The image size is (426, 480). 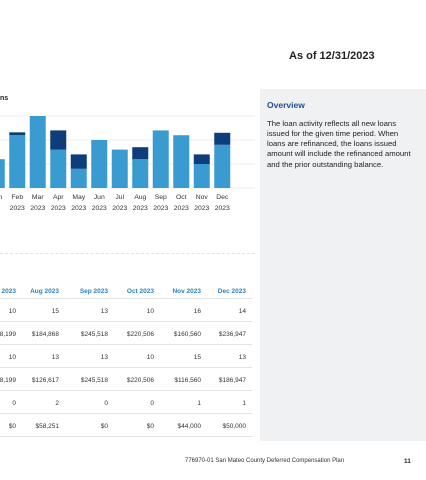 What do you see at coordinates (222, 197) in the screenshot?
I see `x-tick-month: Dec` at bounding box center [222, 197].